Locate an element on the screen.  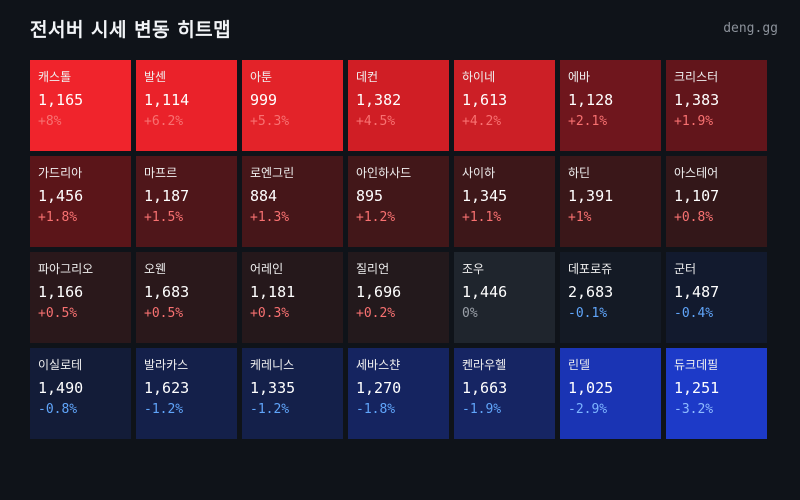
server-cell: 캐스톨 1,165 +8% is located at coordinates (80, 105).